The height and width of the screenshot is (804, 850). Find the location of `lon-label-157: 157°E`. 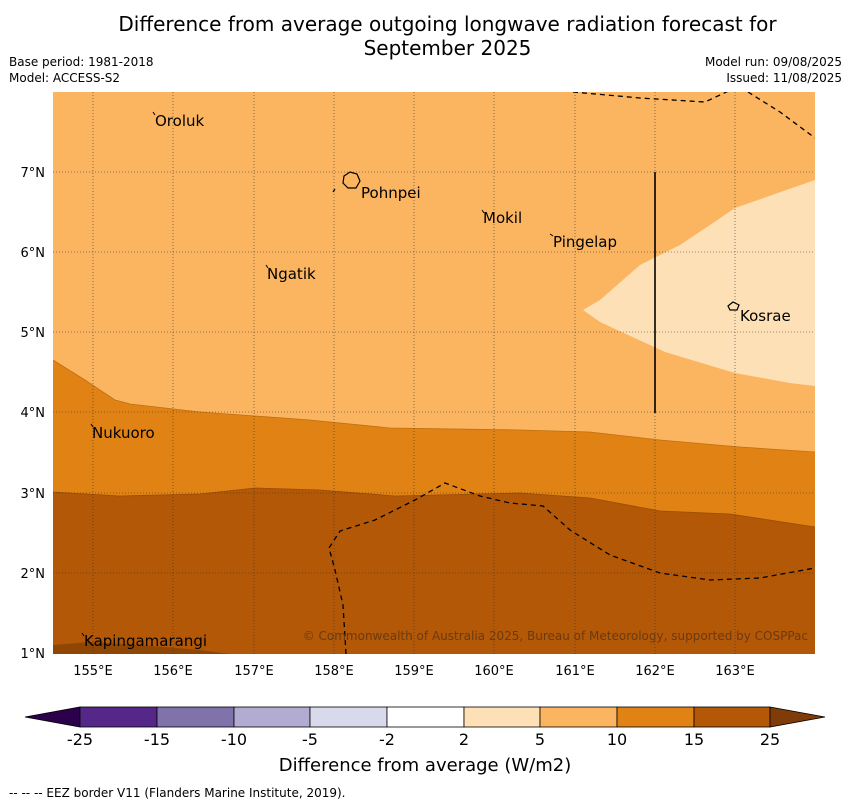

lon-label-157: 157°E is located at coordinates (254, 671).